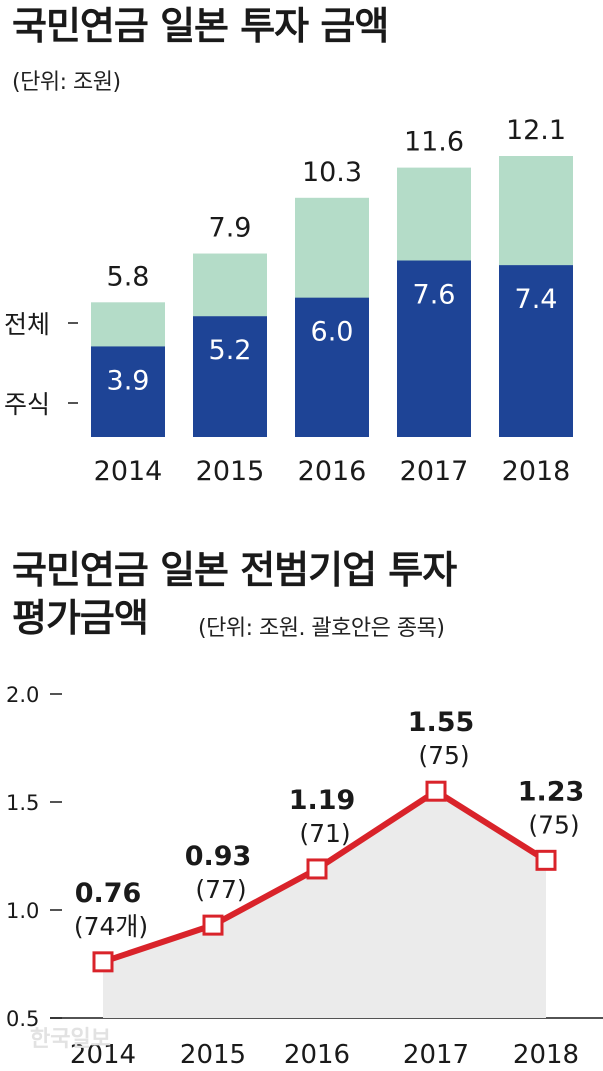 The height and width of the screenshot is (1071, 603). What do you see at coordinates (436, 1055) in the screenshot?
I see `line-x-tick-label: 2017` at bounding box center [436, 1055].